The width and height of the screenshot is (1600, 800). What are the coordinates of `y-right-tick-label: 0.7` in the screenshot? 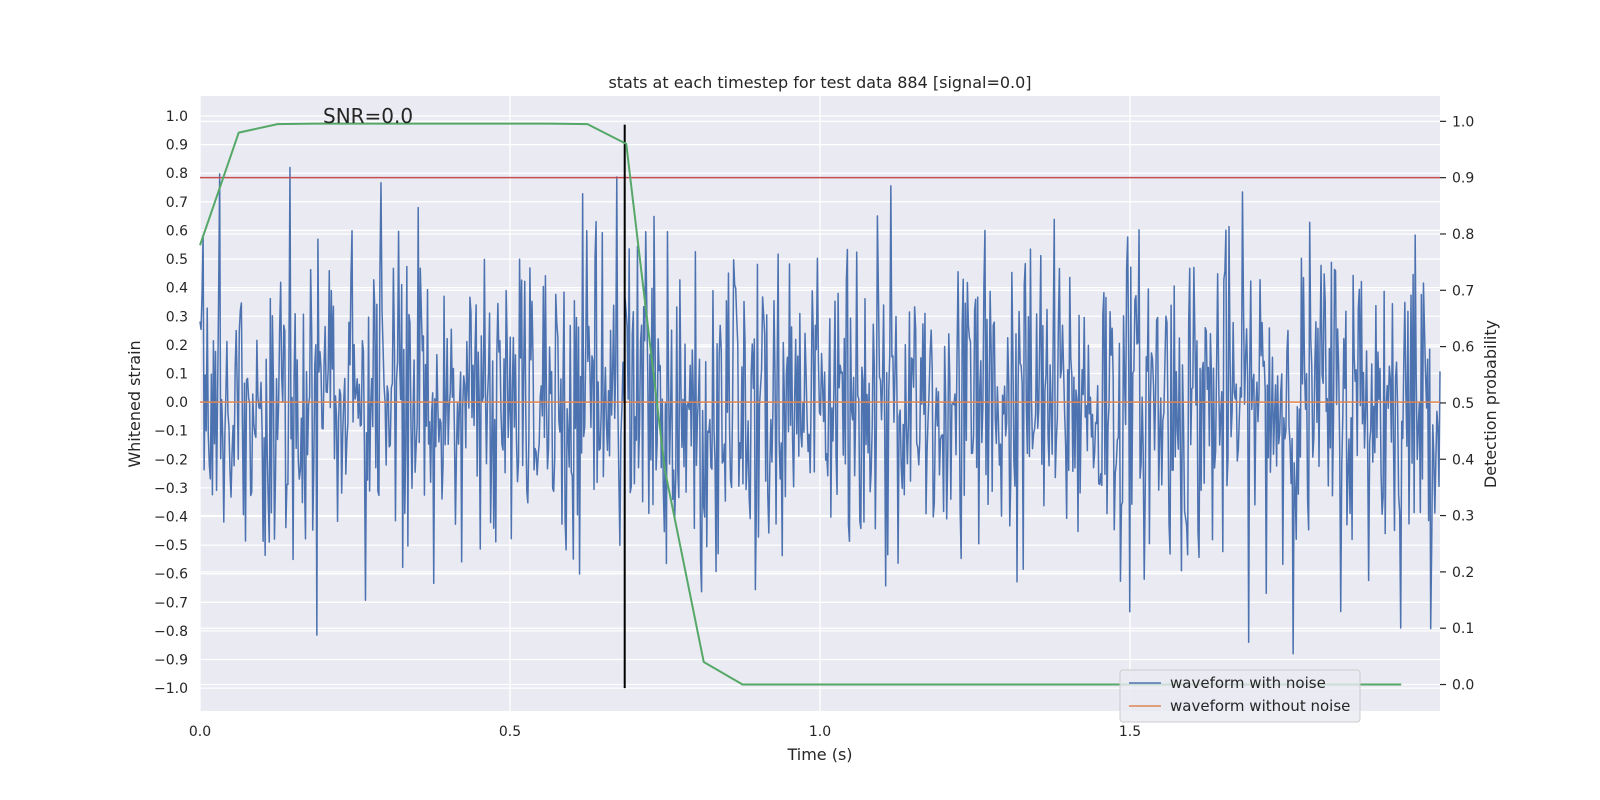 It's located at (1463, 291).